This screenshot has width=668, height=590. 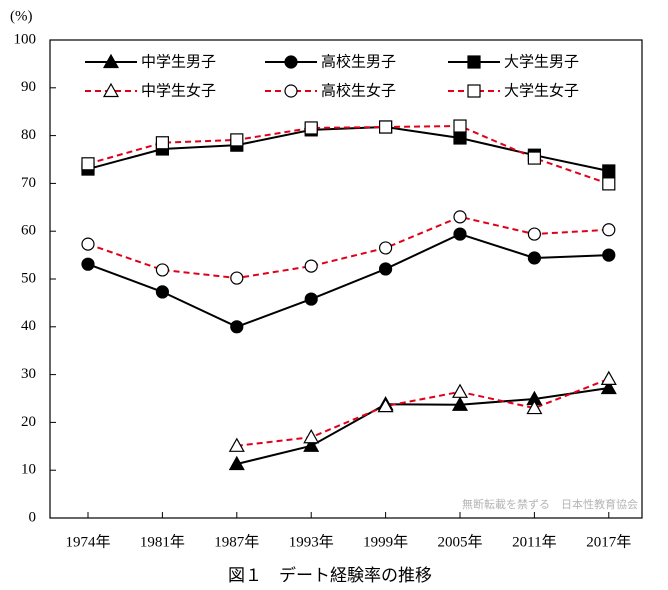 I want to click on x-tick-label: 1974年, so click(x=87, y=541).